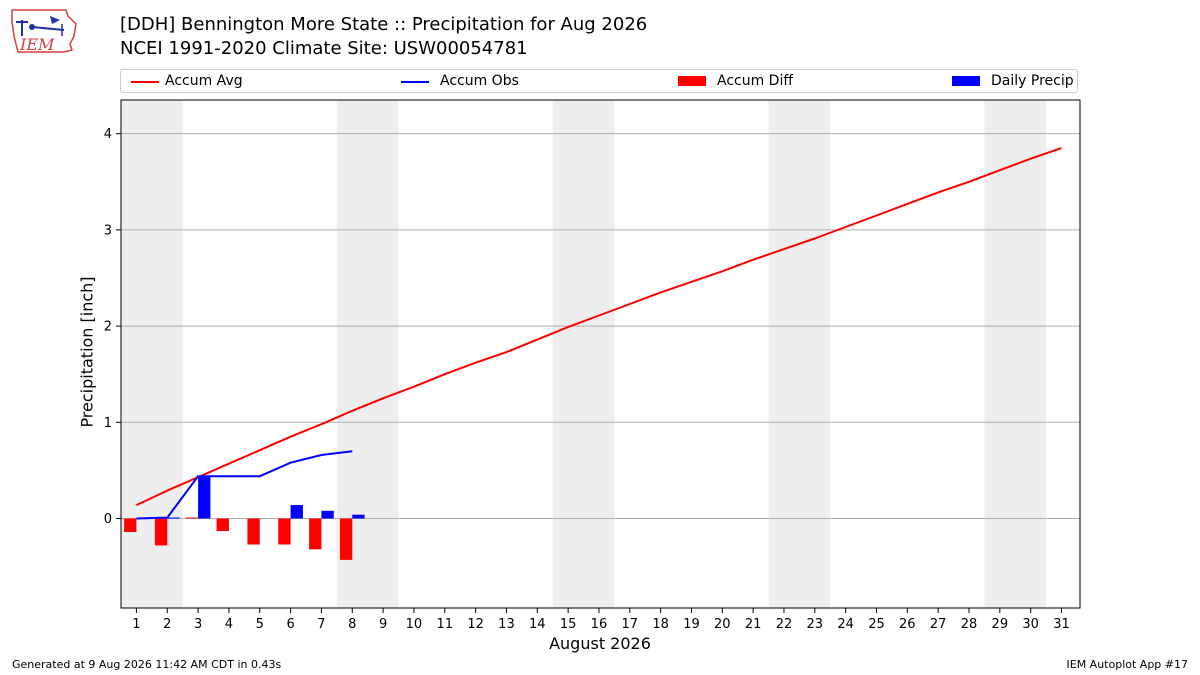 This screenshot has width=1200, height=675. What do you see at coordinates (321, 624) in the screenshot?
I see `x-tick-label: 7` at bounding box center [321, 624].